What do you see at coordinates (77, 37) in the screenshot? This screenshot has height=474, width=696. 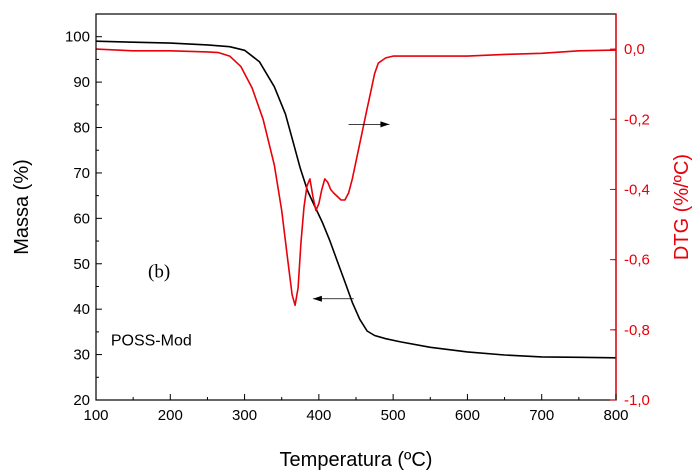 I see `y-tick-label: 100` at bounding box center [77, 37].